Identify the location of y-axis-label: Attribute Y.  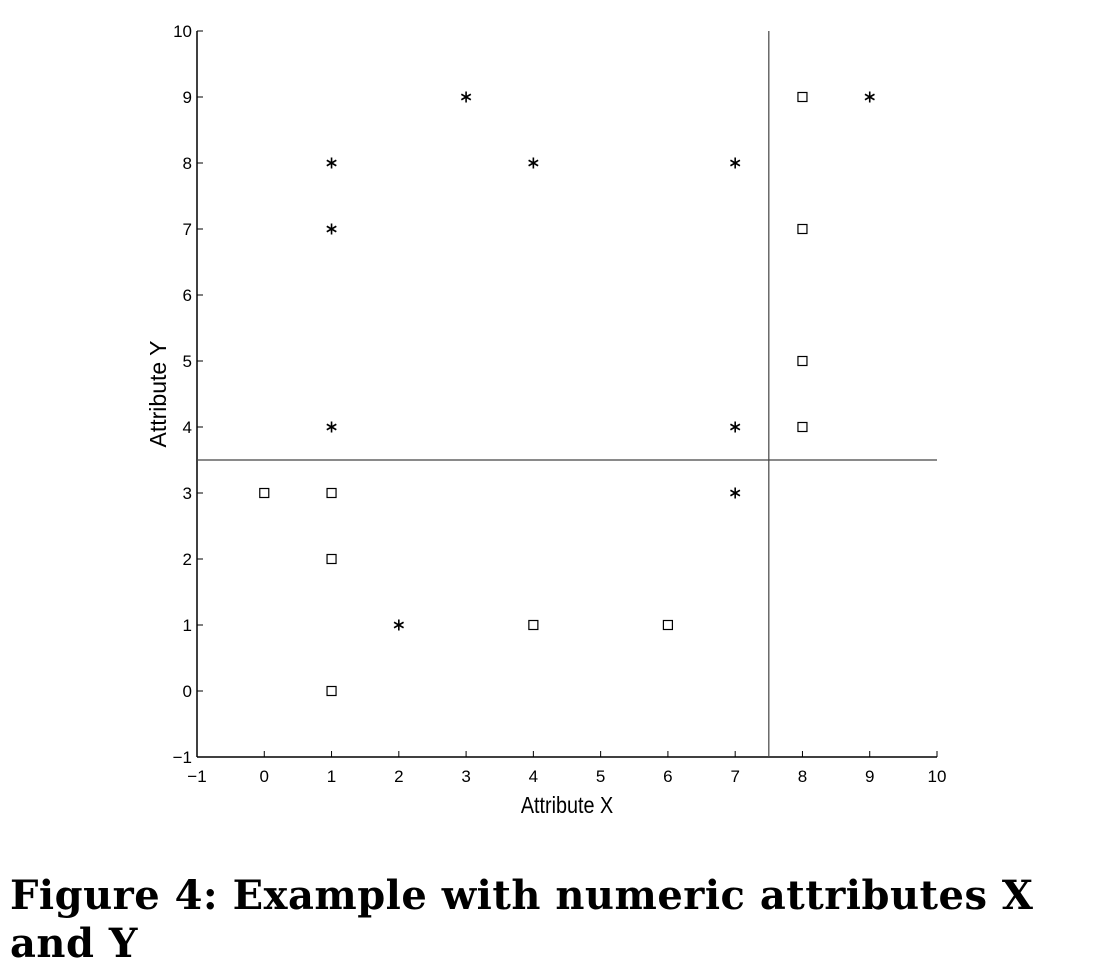
(158, 394).